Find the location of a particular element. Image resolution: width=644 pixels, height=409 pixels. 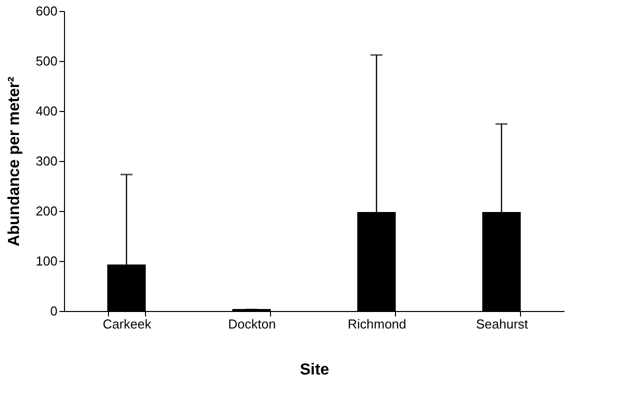

y-tick-label: 0 is located at coordinates (54, 311).